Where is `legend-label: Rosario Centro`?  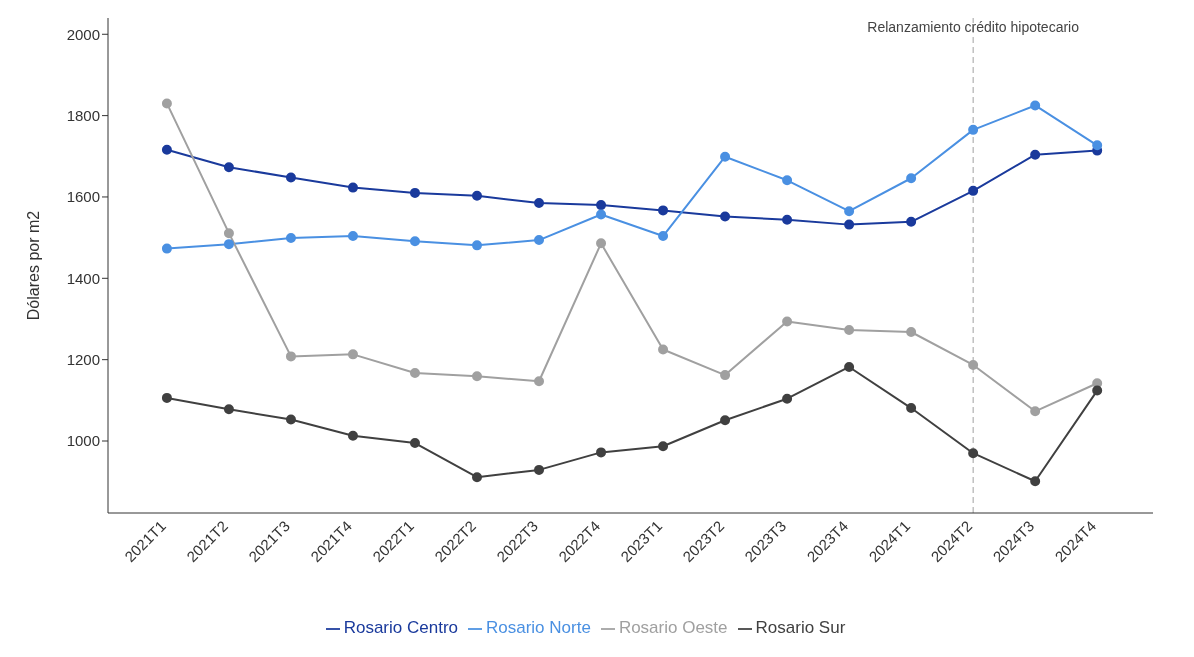 legend-label: Rosario Centro is located at coordinates (400, 627).